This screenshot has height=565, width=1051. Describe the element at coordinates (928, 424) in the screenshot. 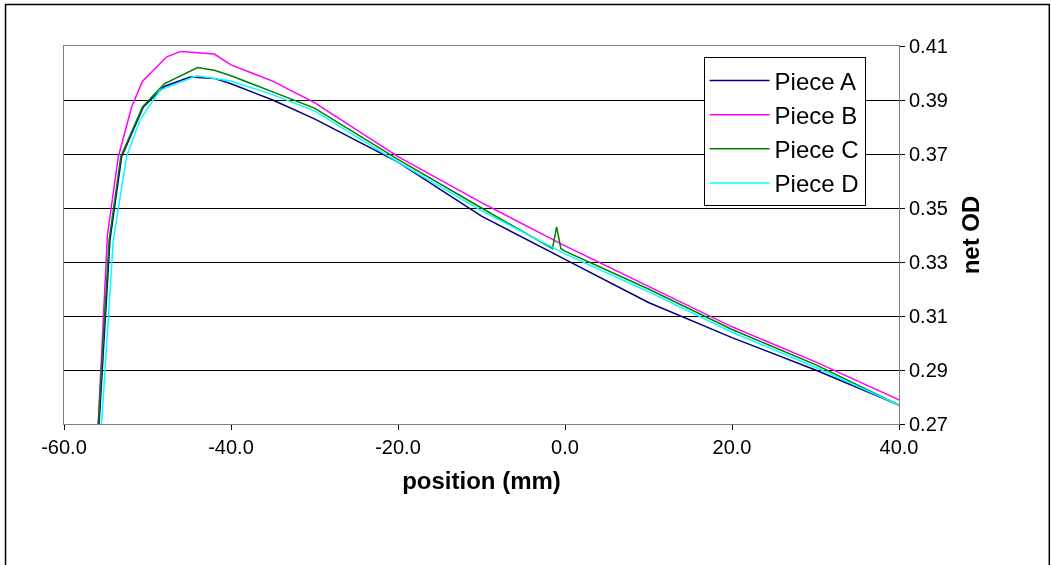

I see `y-tick-label: 0.27` at that location.